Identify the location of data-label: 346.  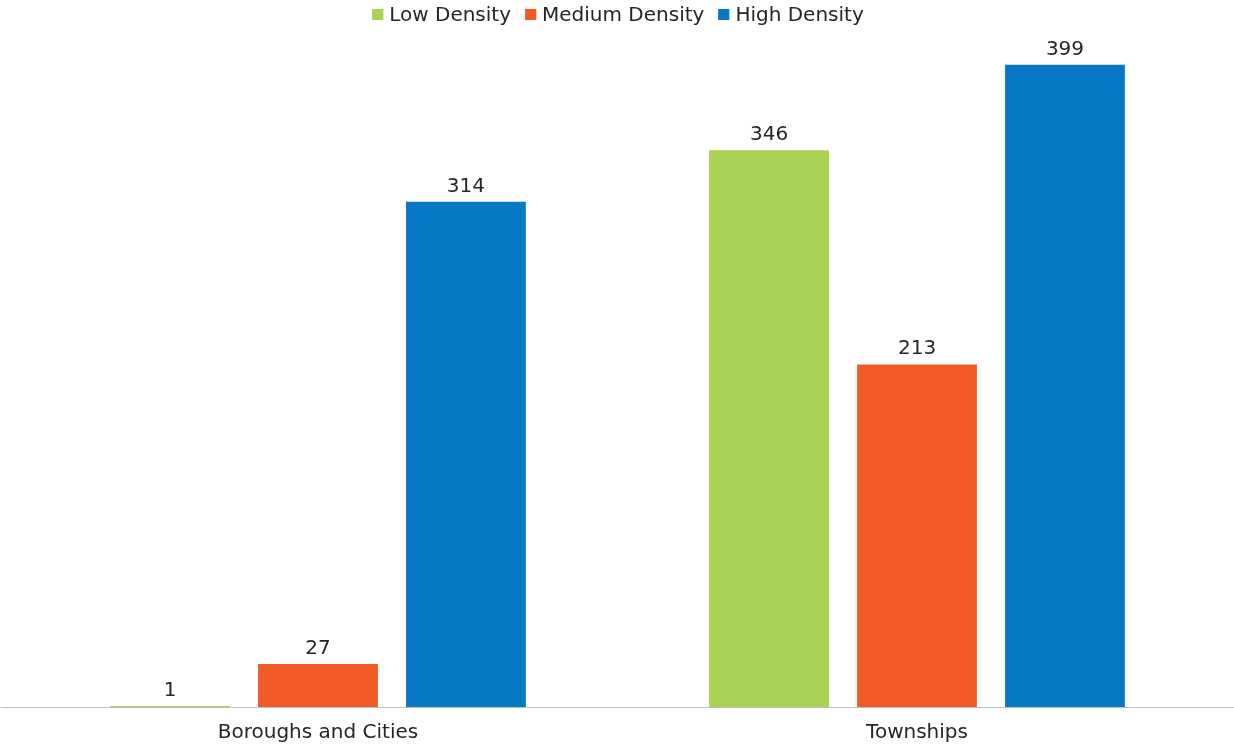
(769, 133).